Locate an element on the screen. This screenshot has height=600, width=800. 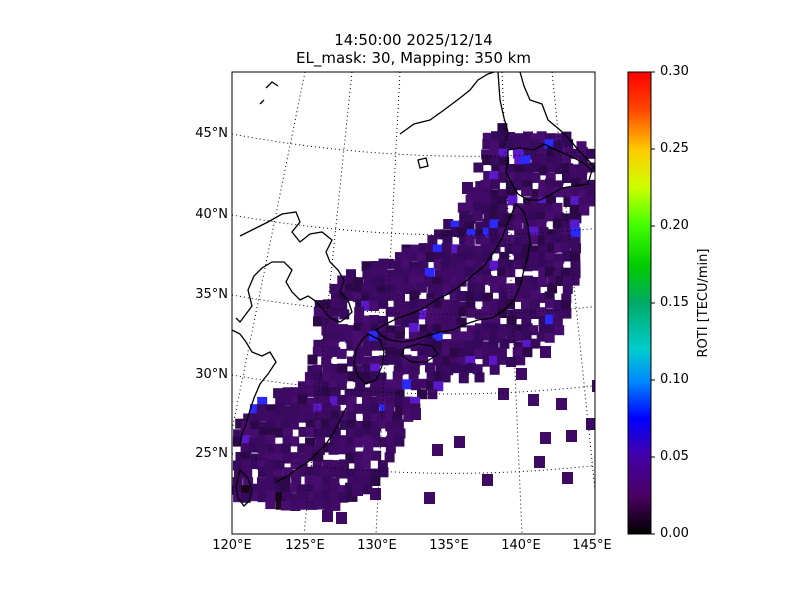
lon-label-140: 140°E is located at coordinates (521, 545).